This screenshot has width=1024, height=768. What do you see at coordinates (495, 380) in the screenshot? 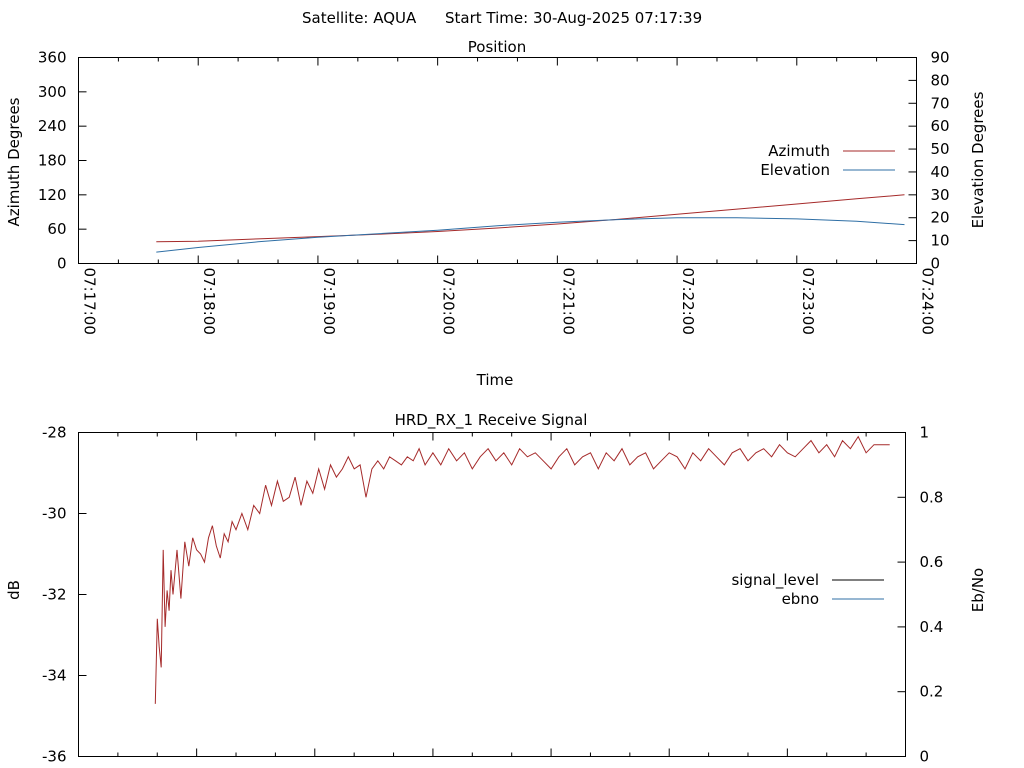
I see `position-x-axis-label: Time` at bounding box center [495, 380].